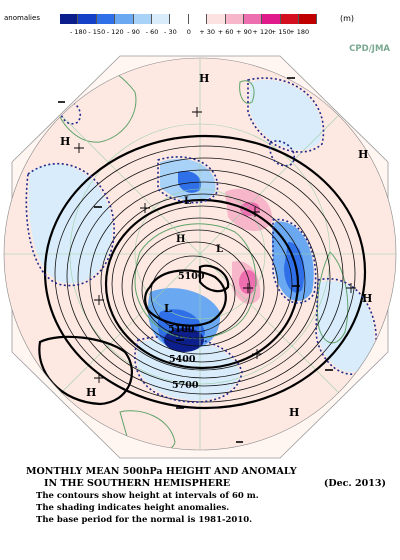 The image size is (400, 560). Describe the element at coordinates (78, 32) in the screenshot. I see `legend-tick-label: - 180` at that location.